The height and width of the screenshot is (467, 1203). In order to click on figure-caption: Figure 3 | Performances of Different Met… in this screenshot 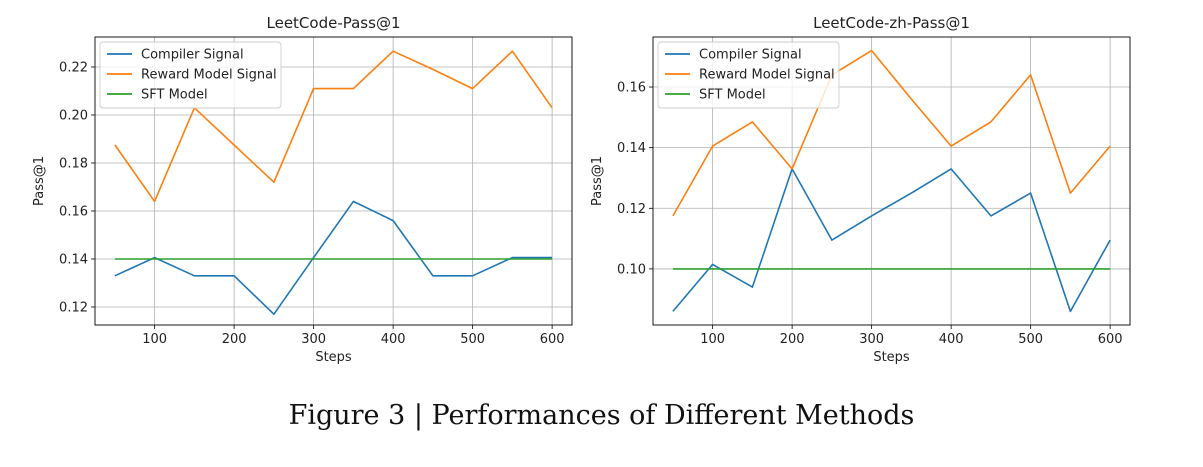, I will do `click(601, 415)`.